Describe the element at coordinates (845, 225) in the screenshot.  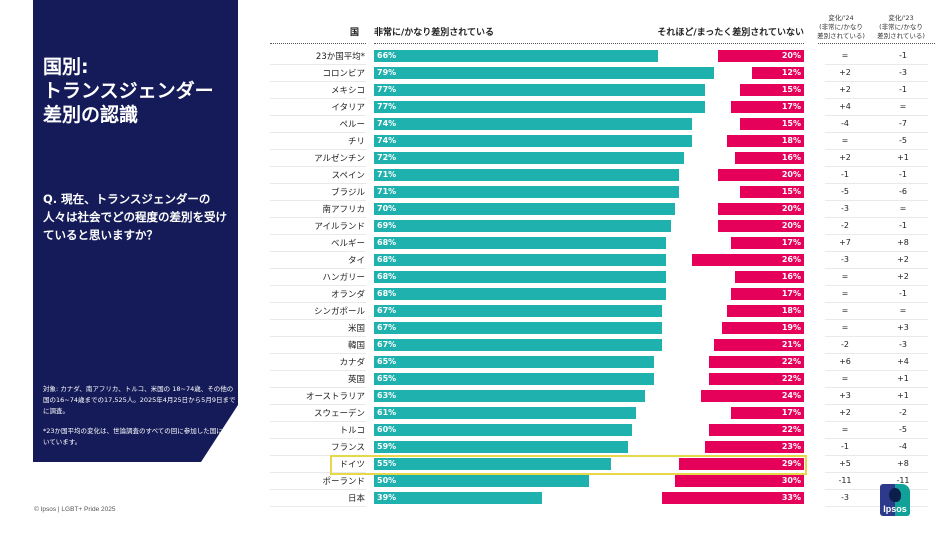
I see `change-24-value: -2` at that location.